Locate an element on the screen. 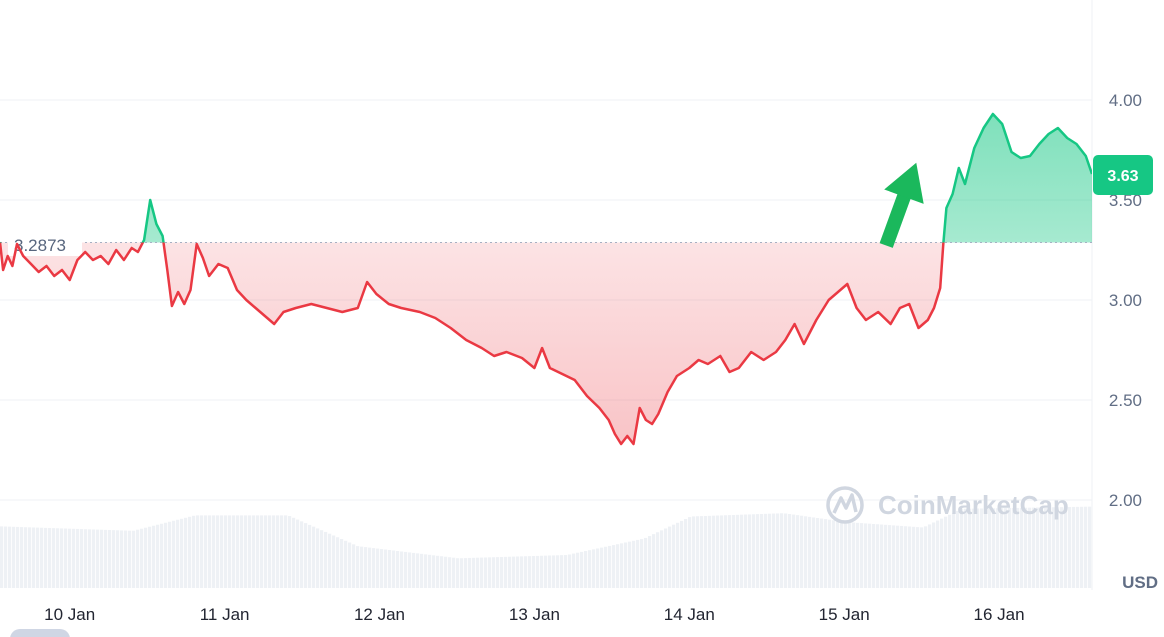 This screenshot has height=637, width=1164. watermark-text: CoinMarketCap is located at coordinates (973, 505).